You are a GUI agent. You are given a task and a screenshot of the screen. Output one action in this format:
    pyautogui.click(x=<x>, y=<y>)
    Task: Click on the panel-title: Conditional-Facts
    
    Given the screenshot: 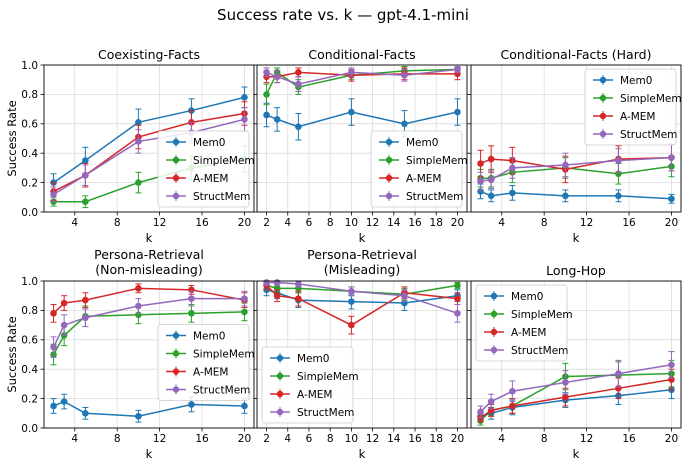 What is the action you would take?
    pyautogui.click(x=361, y=54)
    